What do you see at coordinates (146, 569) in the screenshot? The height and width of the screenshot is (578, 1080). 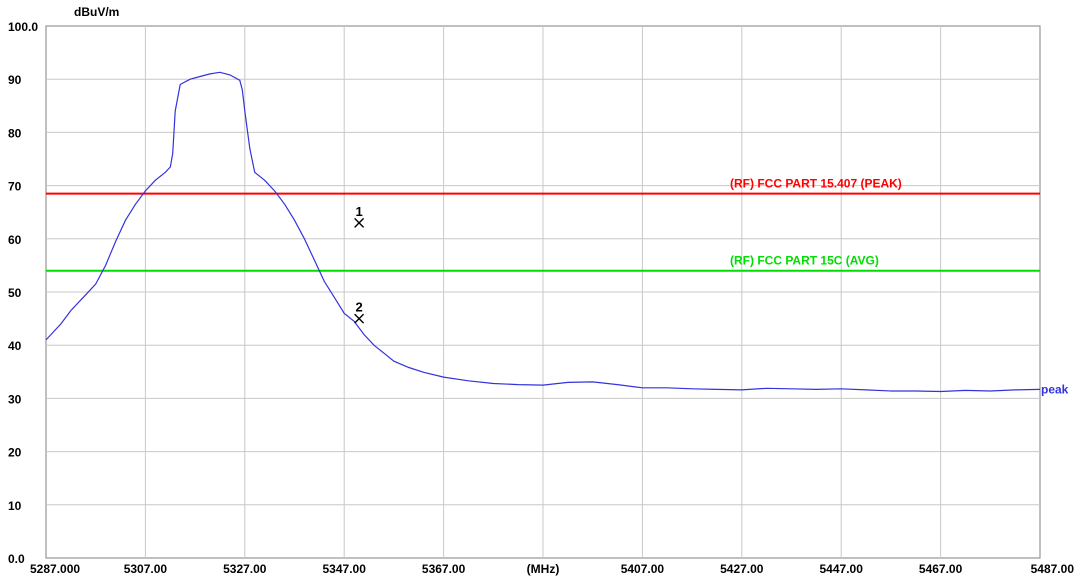 I see `x-tick-label: 5307.00` at bounding box center [146, 569].